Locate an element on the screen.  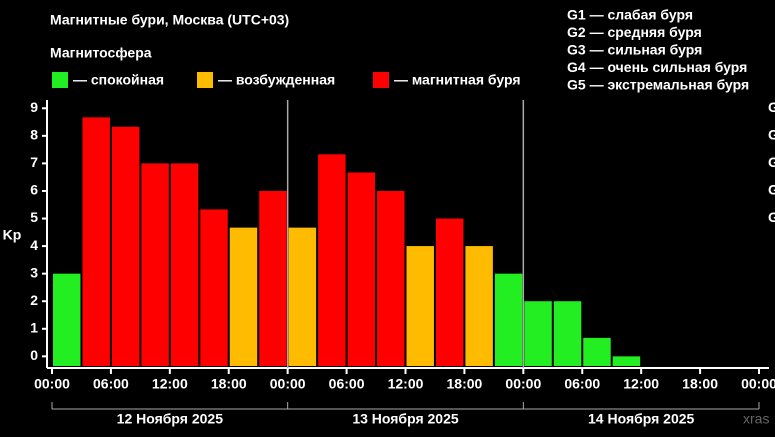
storm-level: G4 — очень сильная буря is located at coordinates (657, 67).